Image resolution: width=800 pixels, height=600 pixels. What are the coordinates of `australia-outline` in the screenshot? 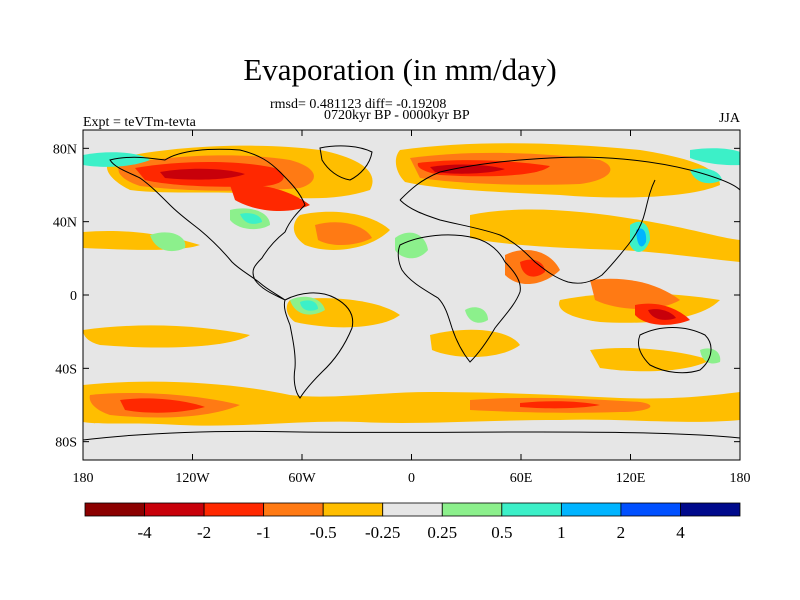 It's located at (674, 350).